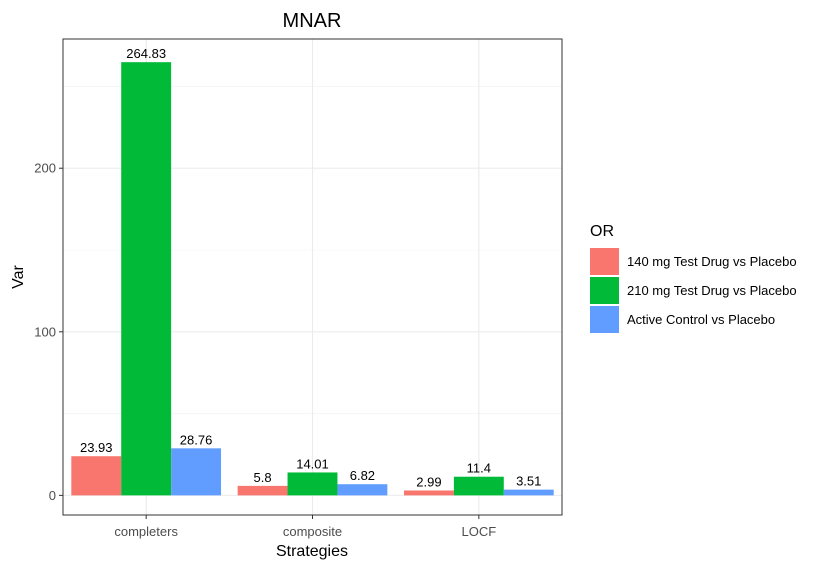 This screenshot has height=570, width=840. What do you see at coordinates (312, 463) in the screenshot?
I see `data-label: 14.01` at bounding box center [312, 463].